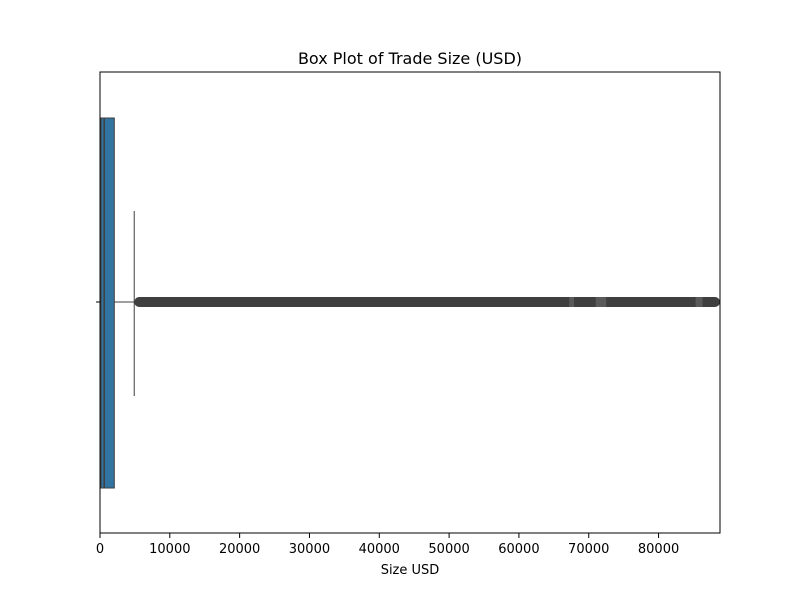 Image resolution: width=800 pixels, height=600 pixels. I want to click on x-tick-label-7: 70000, so click(588, 549).